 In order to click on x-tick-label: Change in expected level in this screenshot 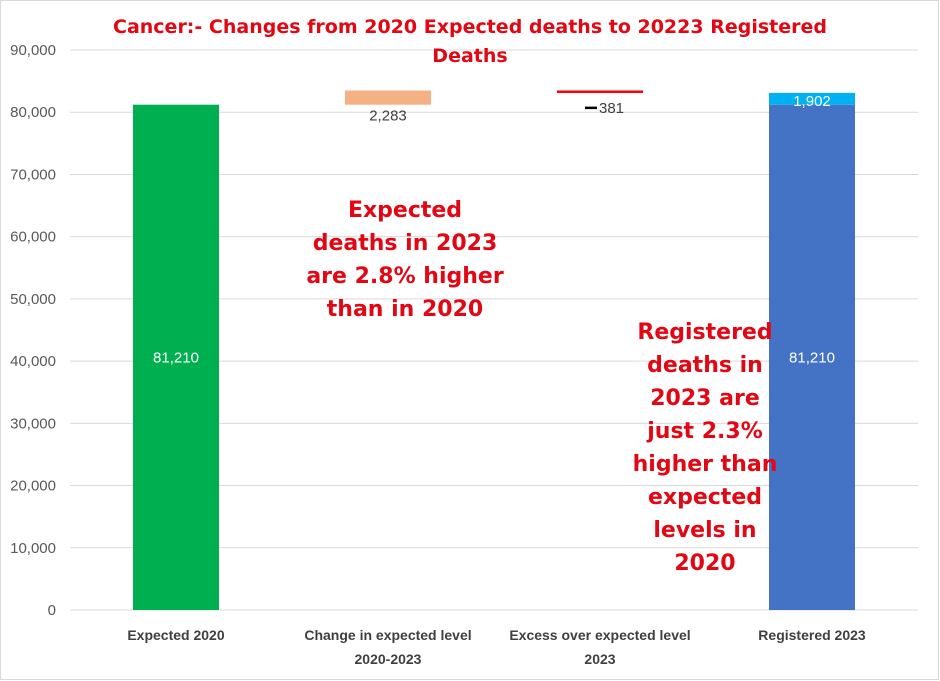, I will do `click(387, 635)`.